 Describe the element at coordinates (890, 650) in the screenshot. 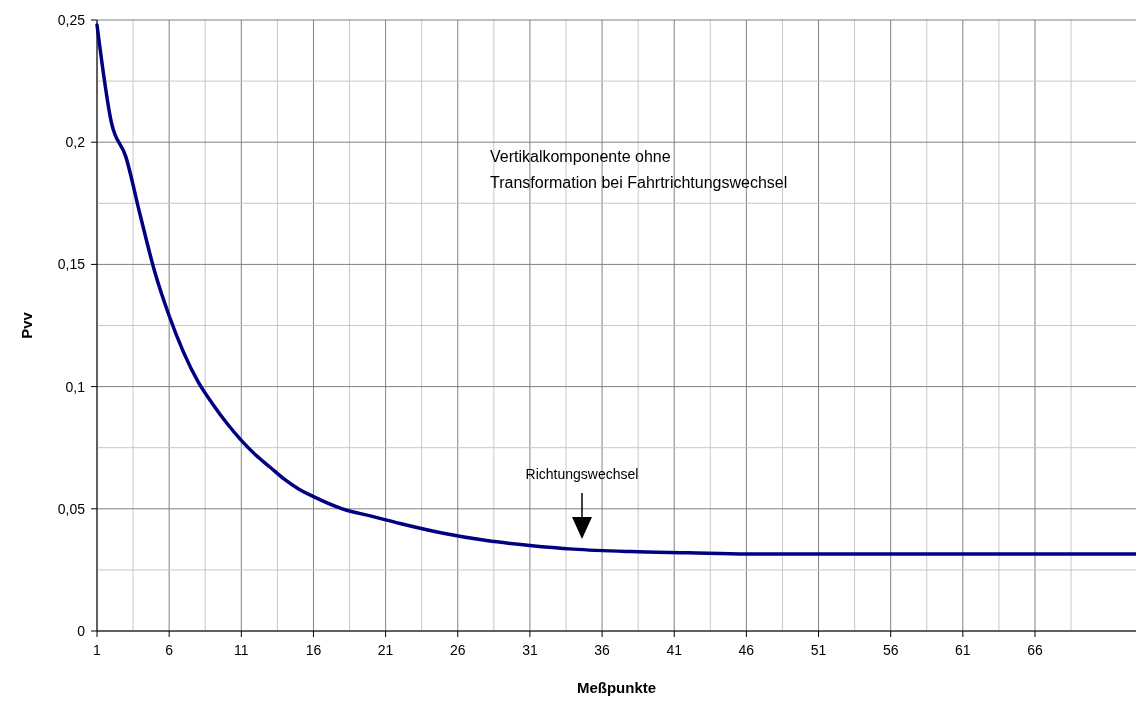

I see `x-tick-label: 56` at that location.